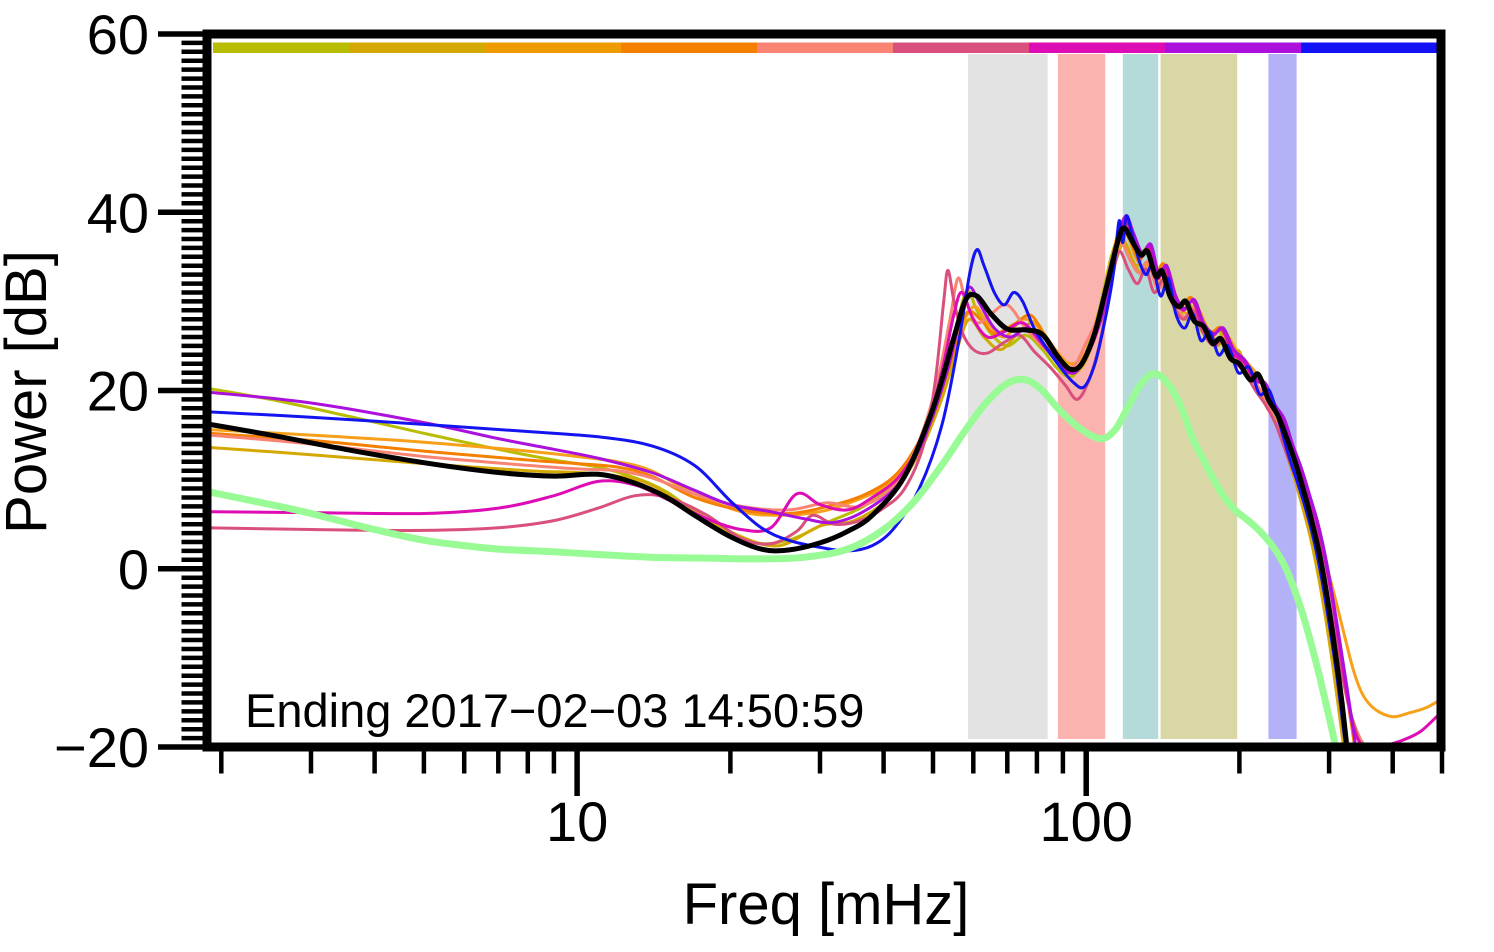  What do you see at coordinates (1085, 821) in the screenshot?
I see `x-tick-label: 100` at bounding box center [1085, 821].